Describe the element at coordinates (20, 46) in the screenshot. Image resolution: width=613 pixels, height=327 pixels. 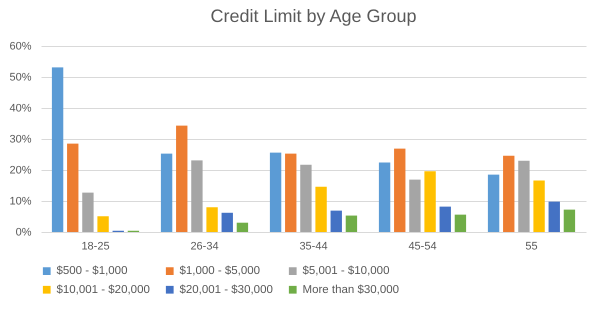
I see `y-tick-label: 60%` at that location.